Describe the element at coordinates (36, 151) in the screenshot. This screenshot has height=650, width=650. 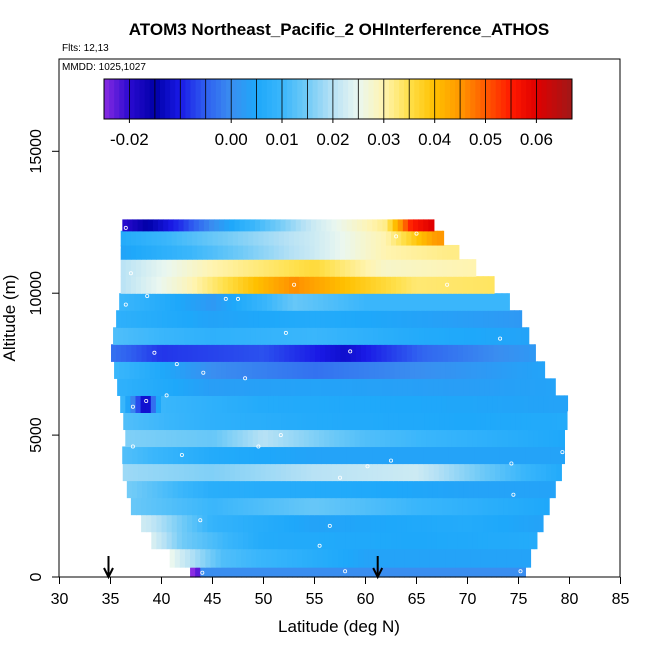
I see `y-tick-label: 15000` at that location.